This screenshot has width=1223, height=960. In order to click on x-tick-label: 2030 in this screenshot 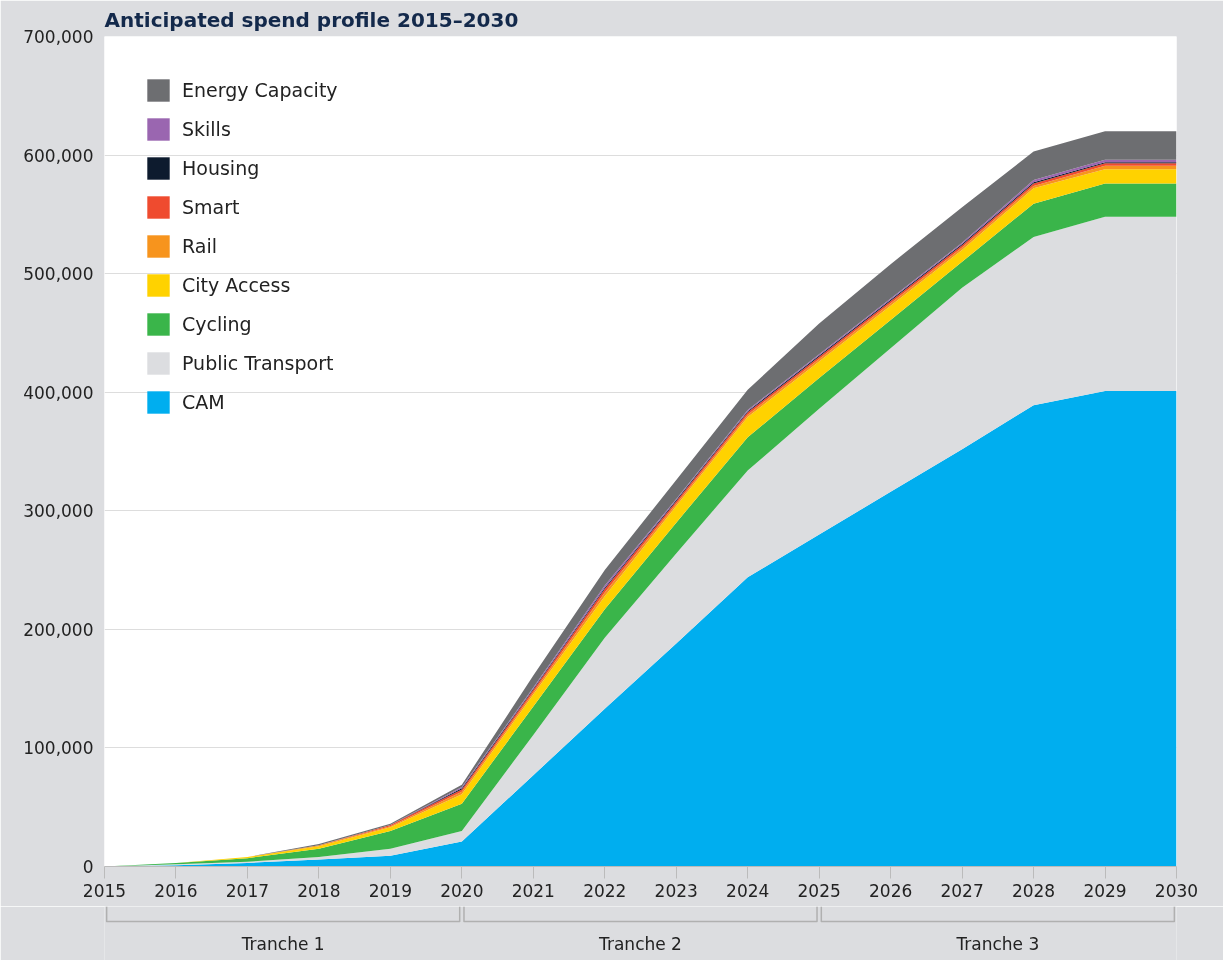, I will do `click(1176, 890)`.